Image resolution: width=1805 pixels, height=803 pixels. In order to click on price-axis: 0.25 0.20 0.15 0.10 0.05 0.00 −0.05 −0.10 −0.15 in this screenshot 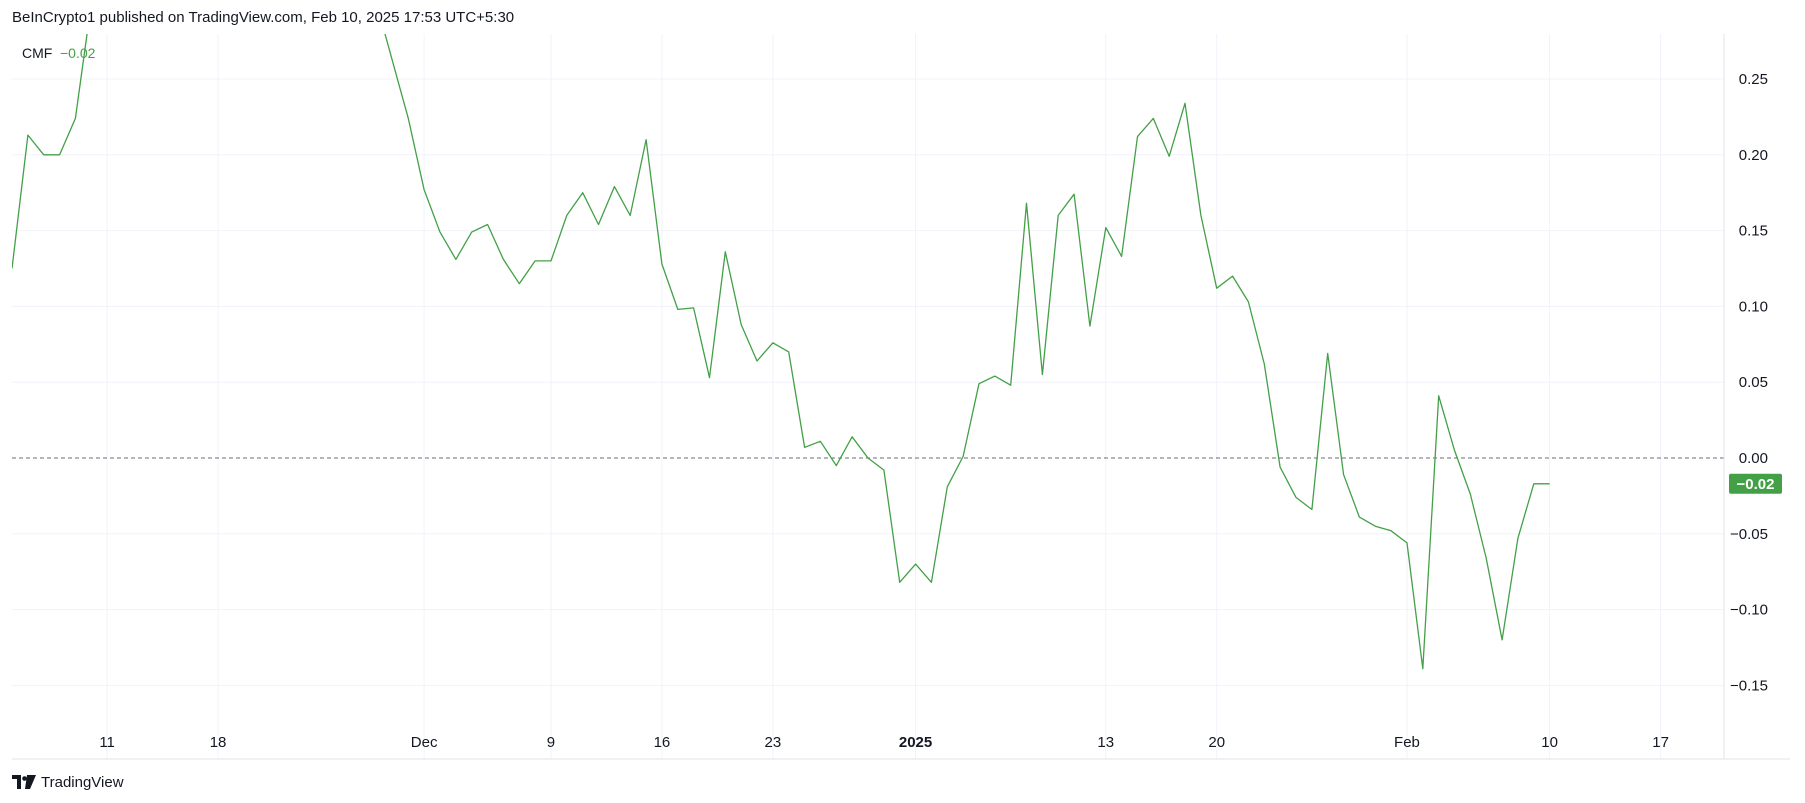, I will do `click(1749, 382)`.